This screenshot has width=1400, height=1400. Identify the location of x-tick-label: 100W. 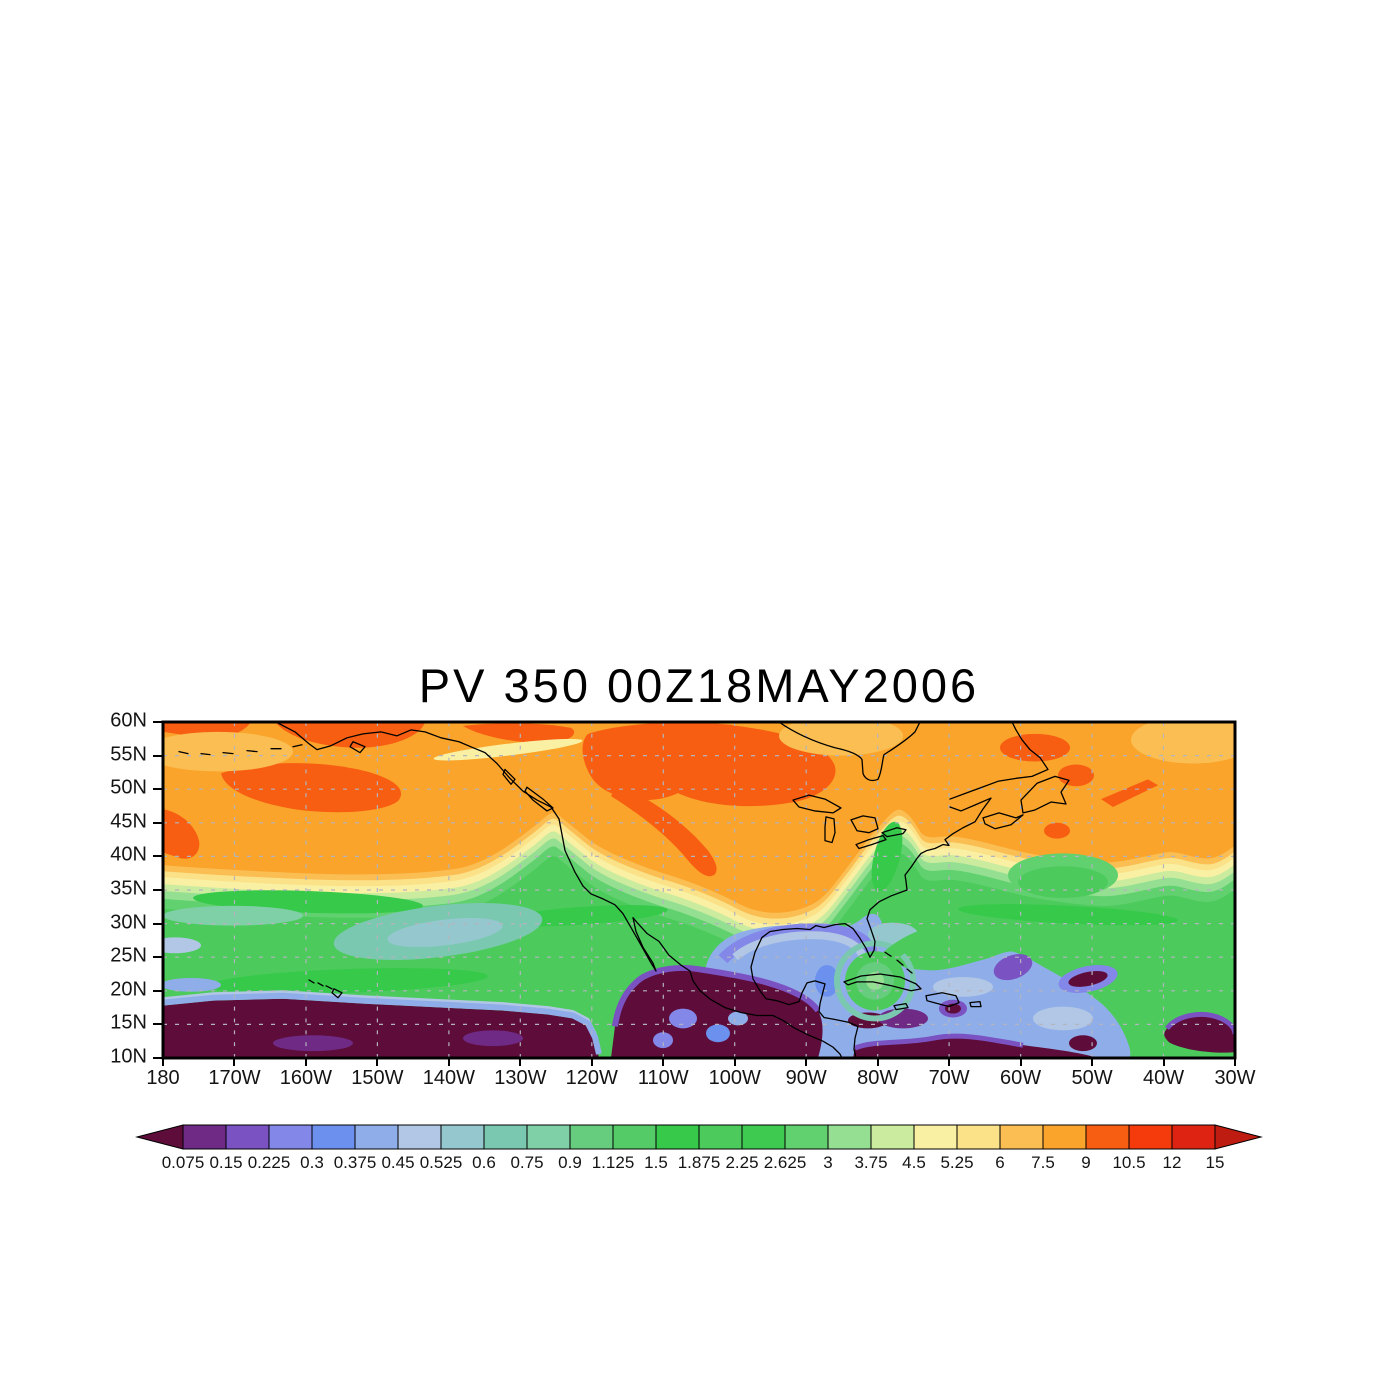
(734, 1078).